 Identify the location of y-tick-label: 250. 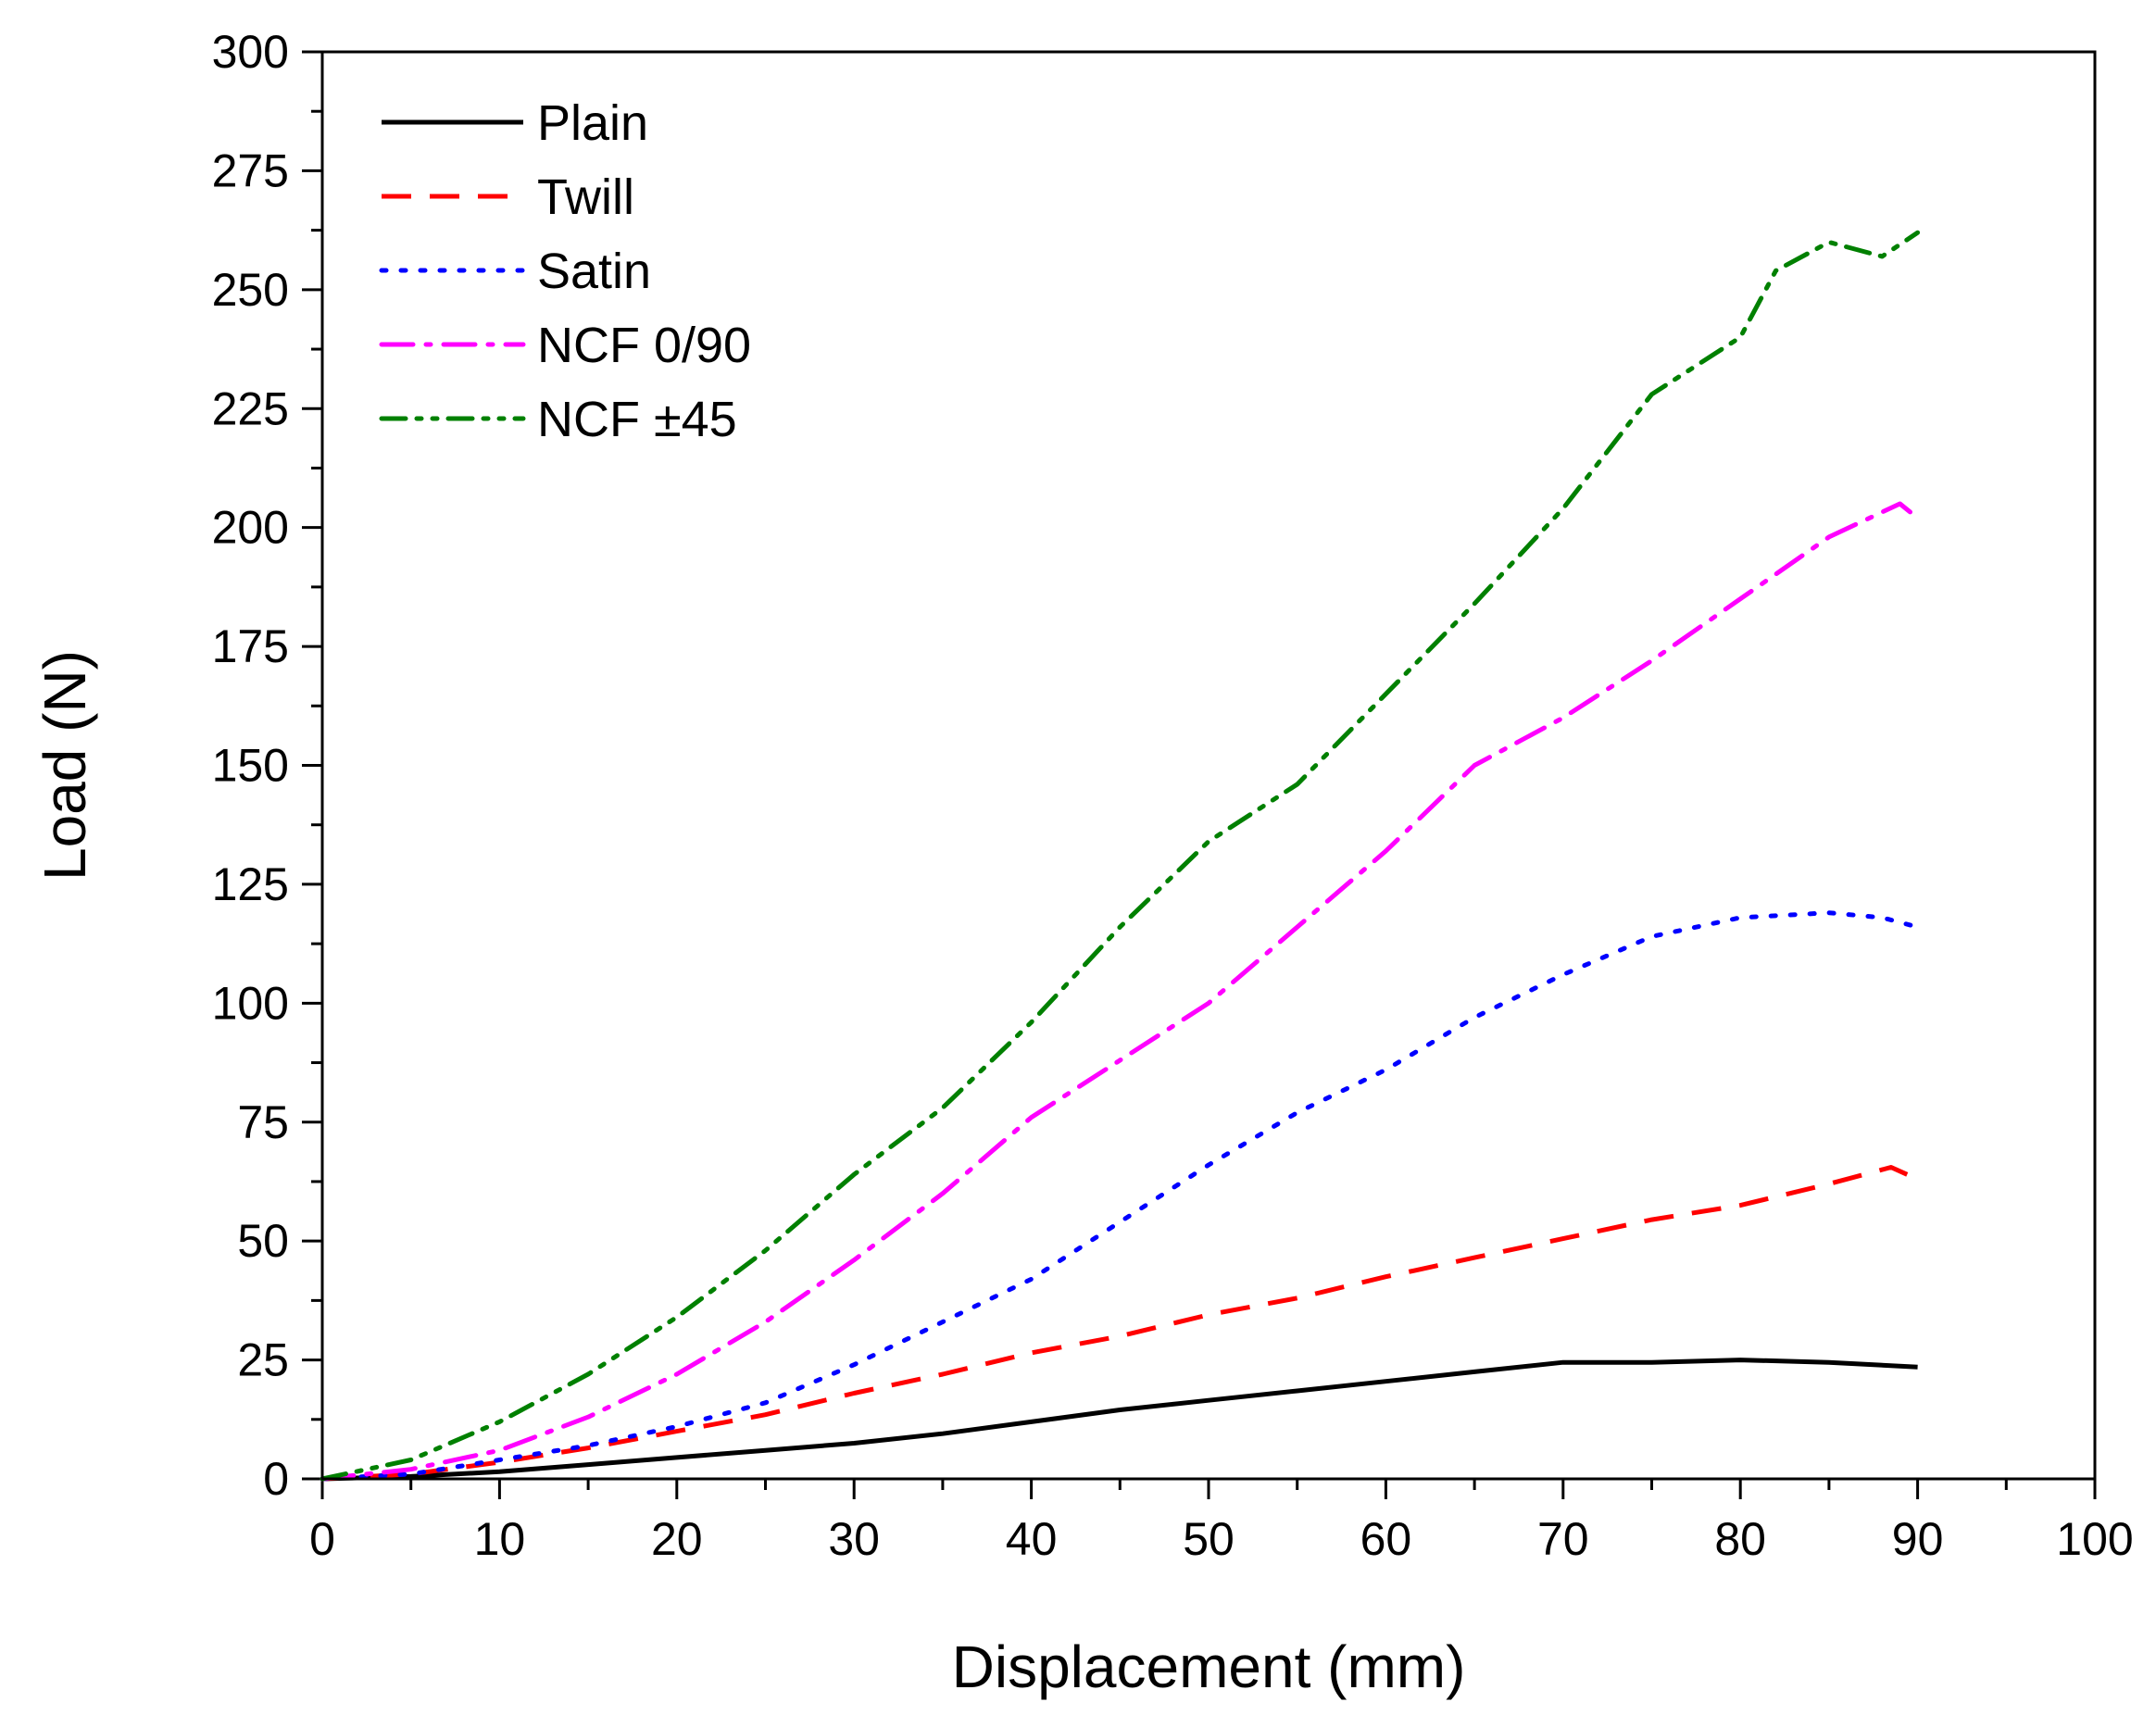
(250, 290).